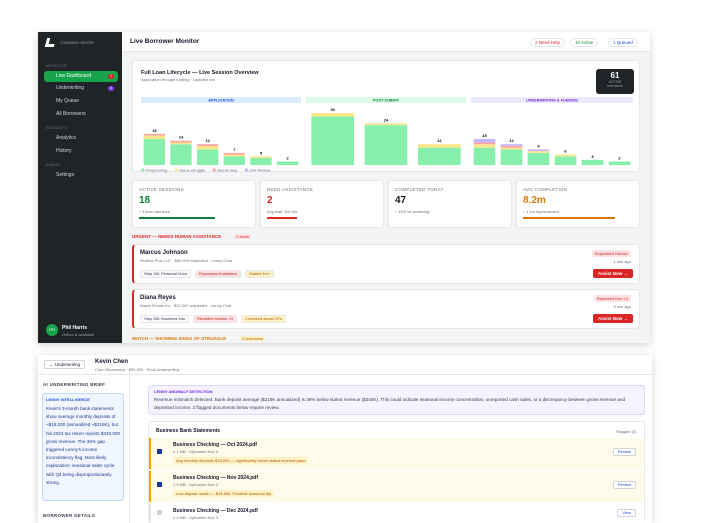  I want to click on doc-file: Business Checking — Oct 2024.pdf, so click(215, 445).